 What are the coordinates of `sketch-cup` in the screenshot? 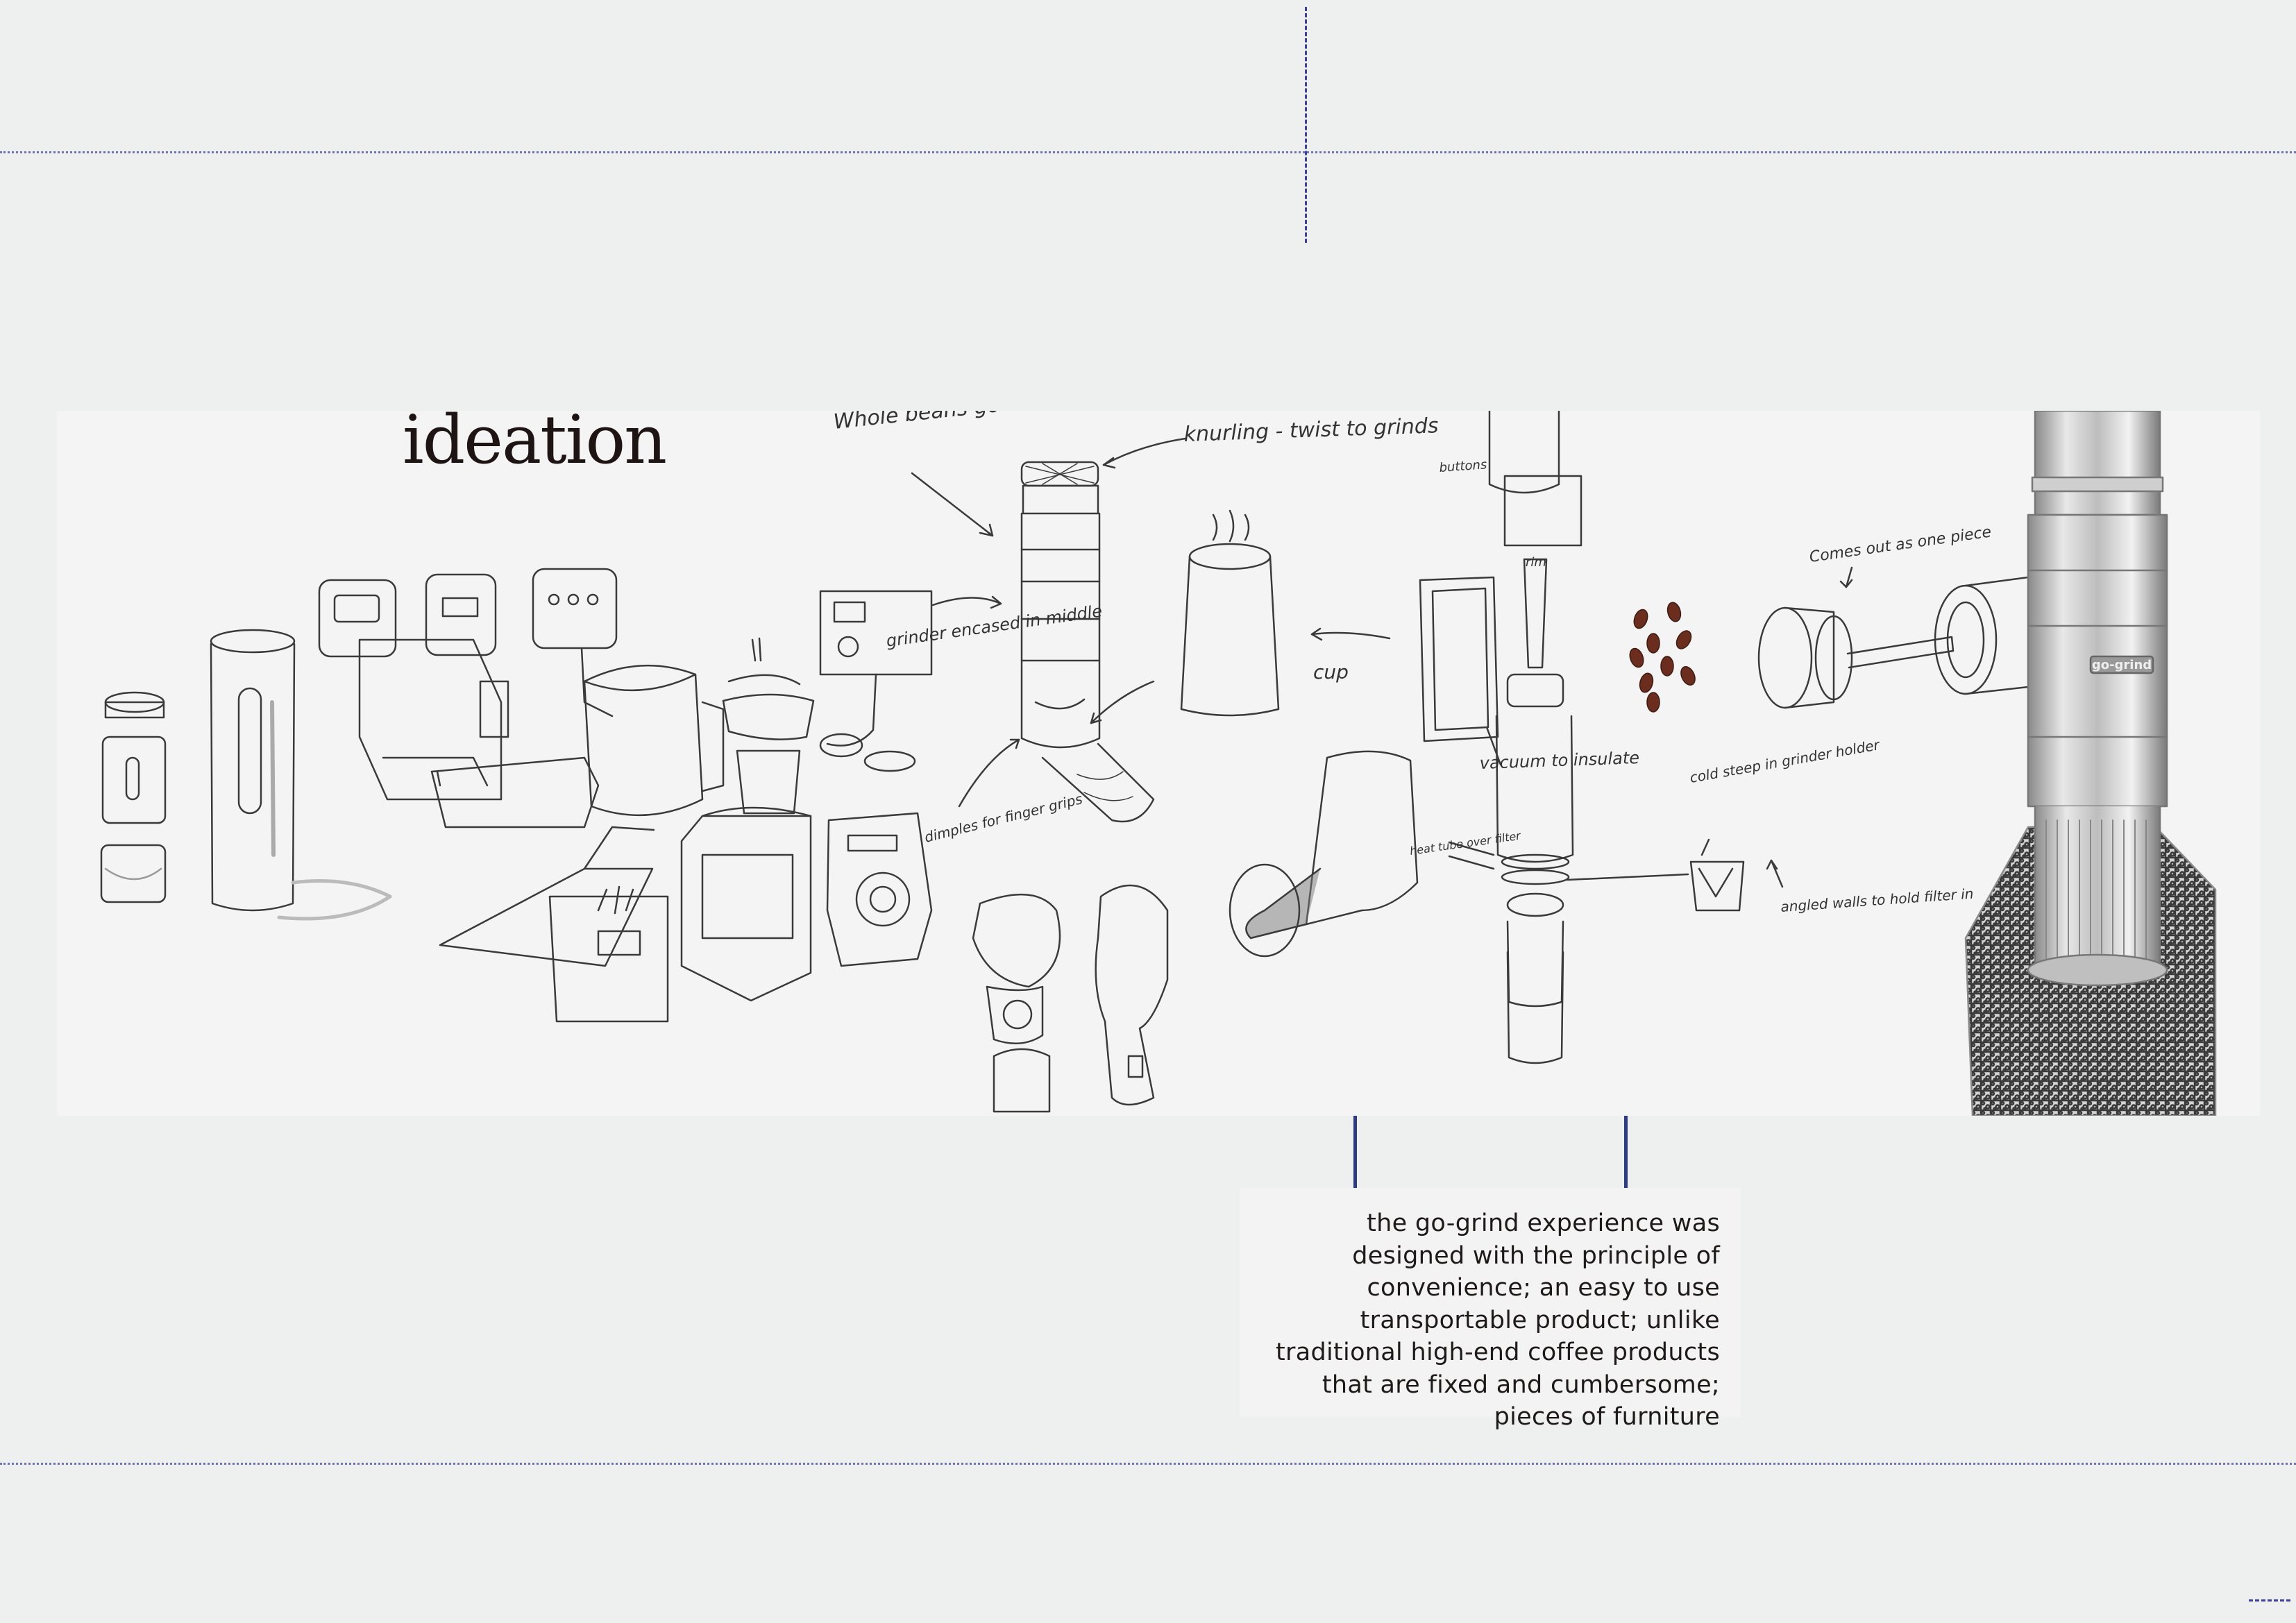 It's located at (1230, 613).